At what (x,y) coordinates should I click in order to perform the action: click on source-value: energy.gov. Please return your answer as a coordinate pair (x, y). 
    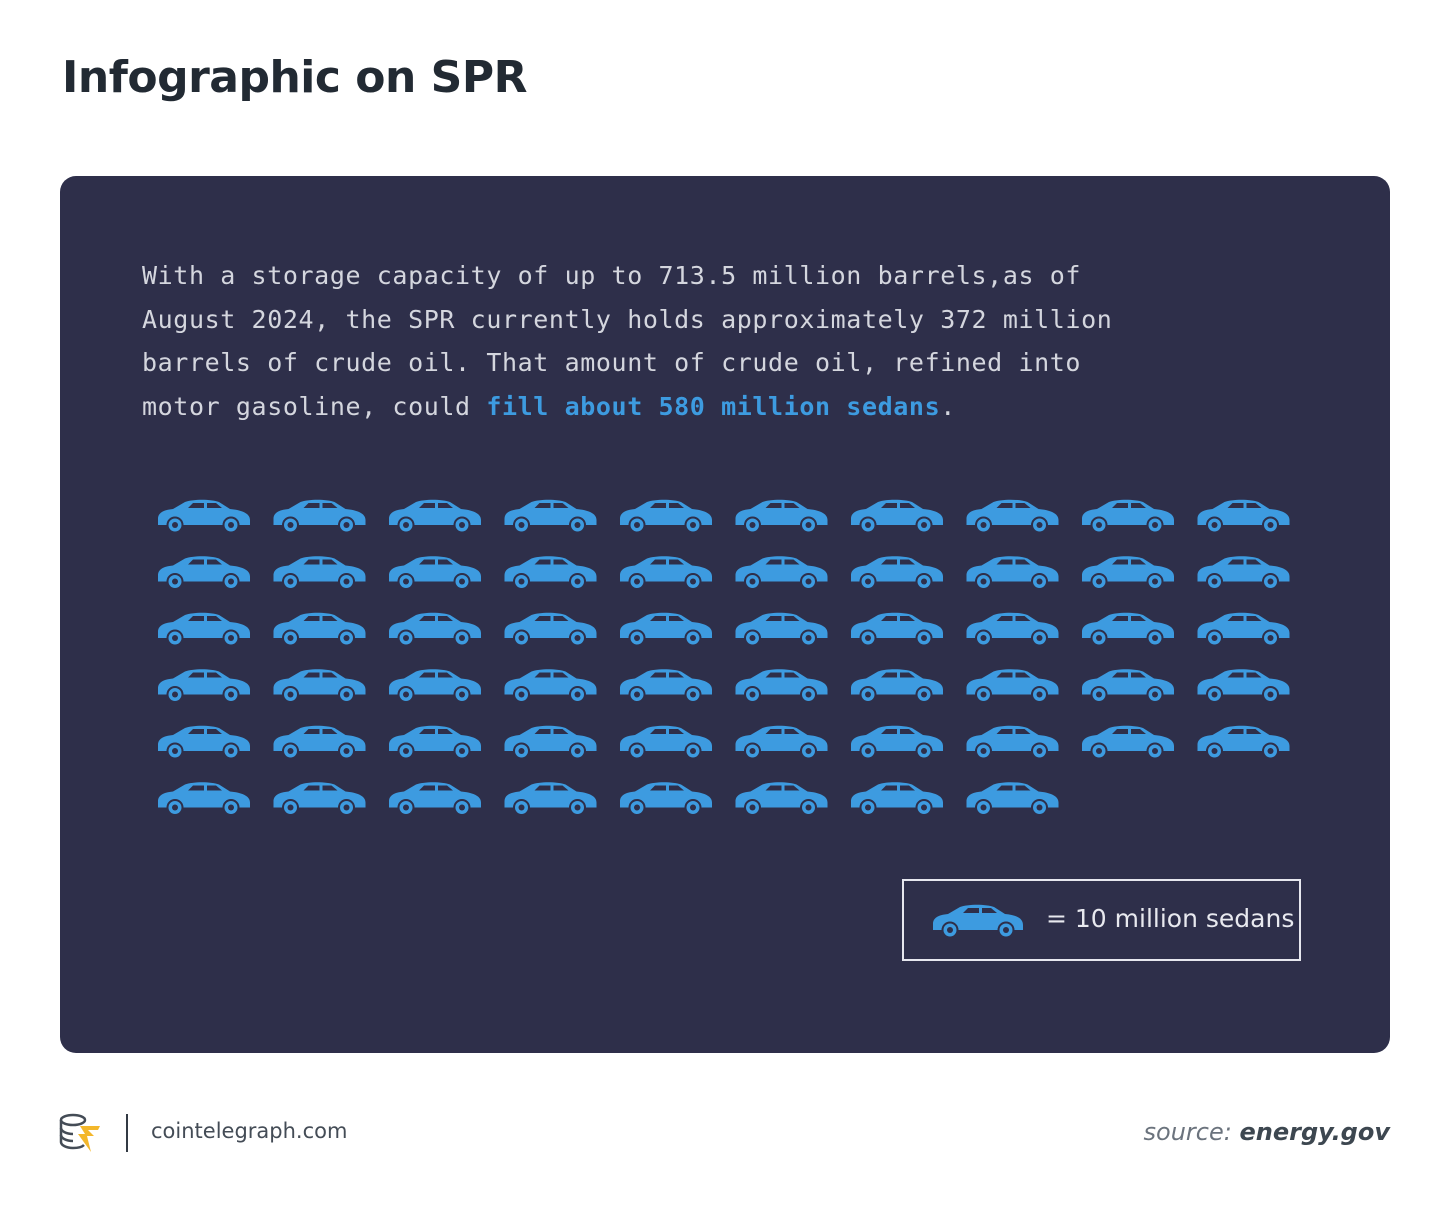
    Looking at the image, I should click on (1314, 1132).